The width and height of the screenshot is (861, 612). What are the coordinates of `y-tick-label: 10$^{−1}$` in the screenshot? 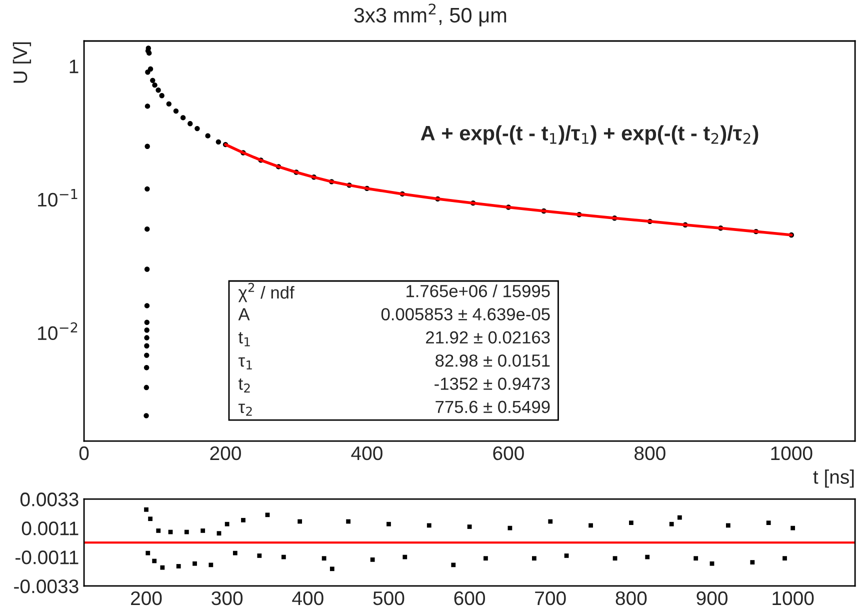 It's located at (58, 198).